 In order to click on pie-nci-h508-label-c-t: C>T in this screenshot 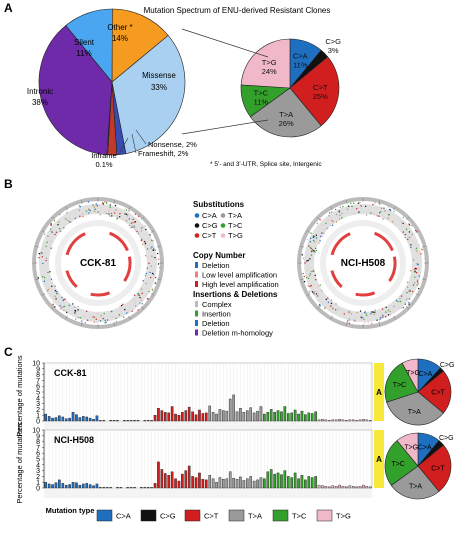, I will do `click(438, 468)`.